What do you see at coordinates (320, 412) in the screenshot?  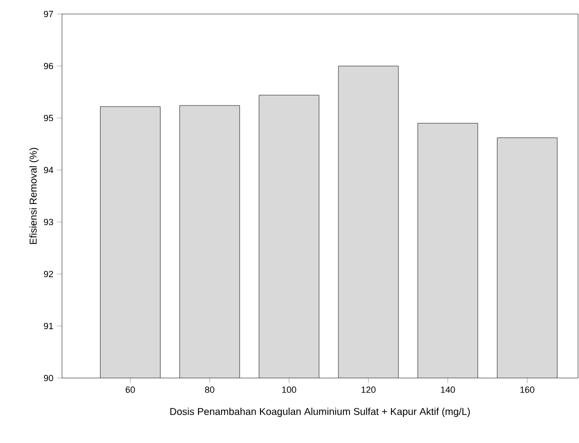 I see `x-axis-title: Dosis Penambahan Koagulan Aluminium Sulfat + Kapur Aktif (mg/L)` at bounding box center [320, 412].